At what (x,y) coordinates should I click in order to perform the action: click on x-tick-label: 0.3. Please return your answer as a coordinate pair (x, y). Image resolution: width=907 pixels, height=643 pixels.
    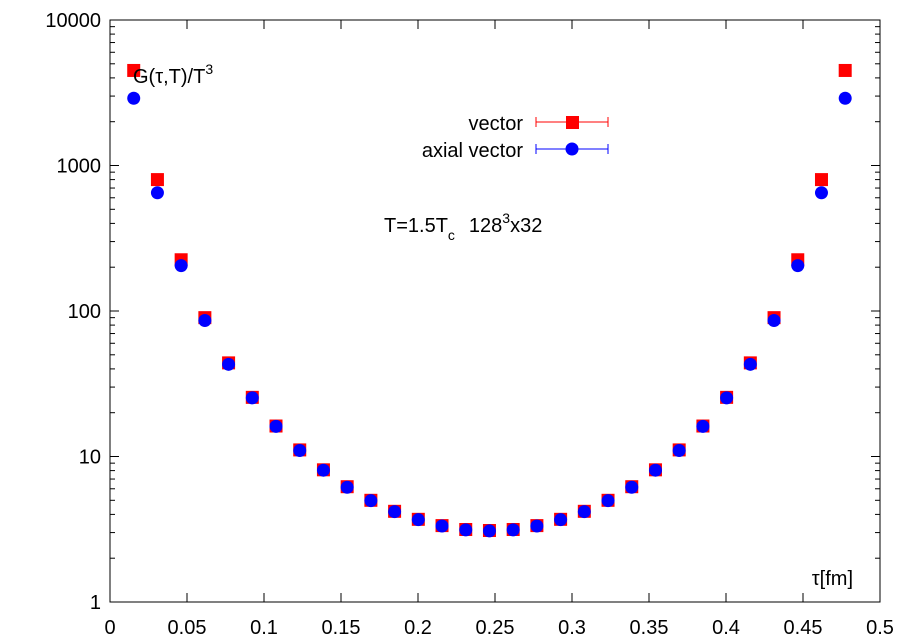
    Looking at the image, I should click on (572, 628).